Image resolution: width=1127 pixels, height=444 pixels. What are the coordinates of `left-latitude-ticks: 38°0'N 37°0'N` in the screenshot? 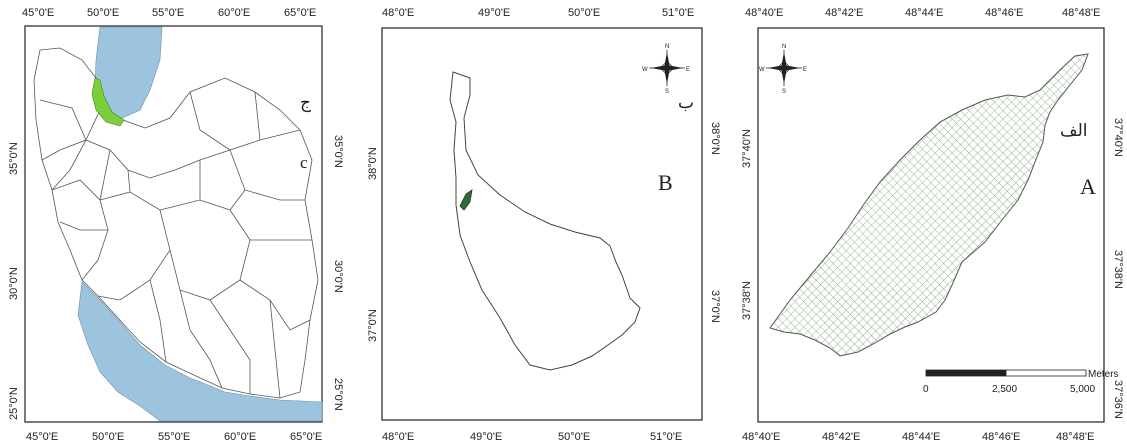 It's located at (373, 244).